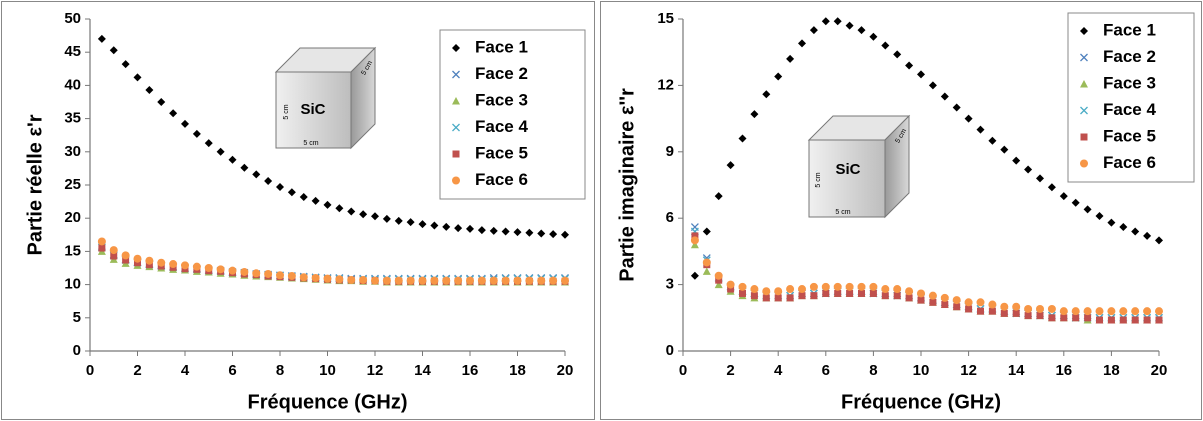 The height and width of the screenshot is (421, 1203). I want to click on y-tick-label: 25, so click(72, 184).